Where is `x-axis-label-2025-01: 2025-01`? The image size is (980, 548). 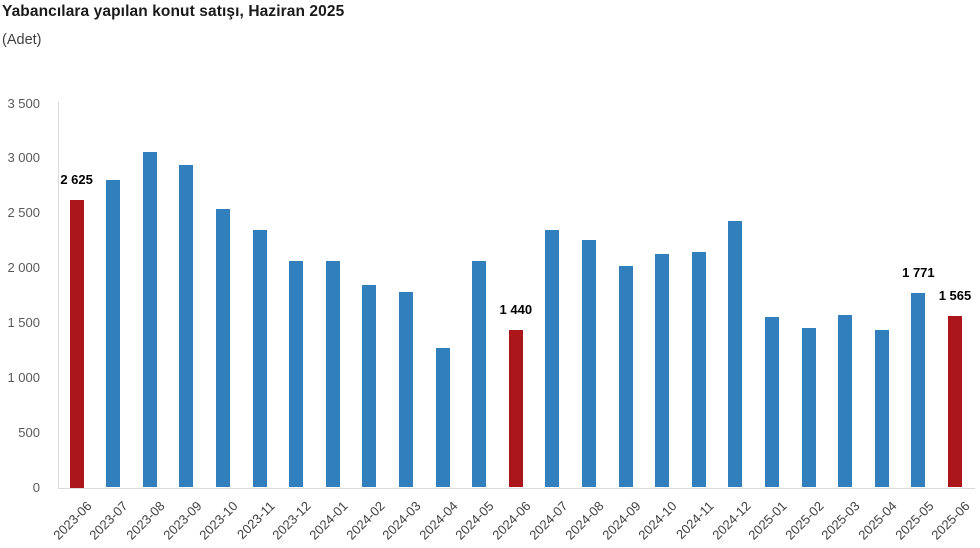 x-axis-label-2025-01: 2025-01 is located at coordinates (767, 520).